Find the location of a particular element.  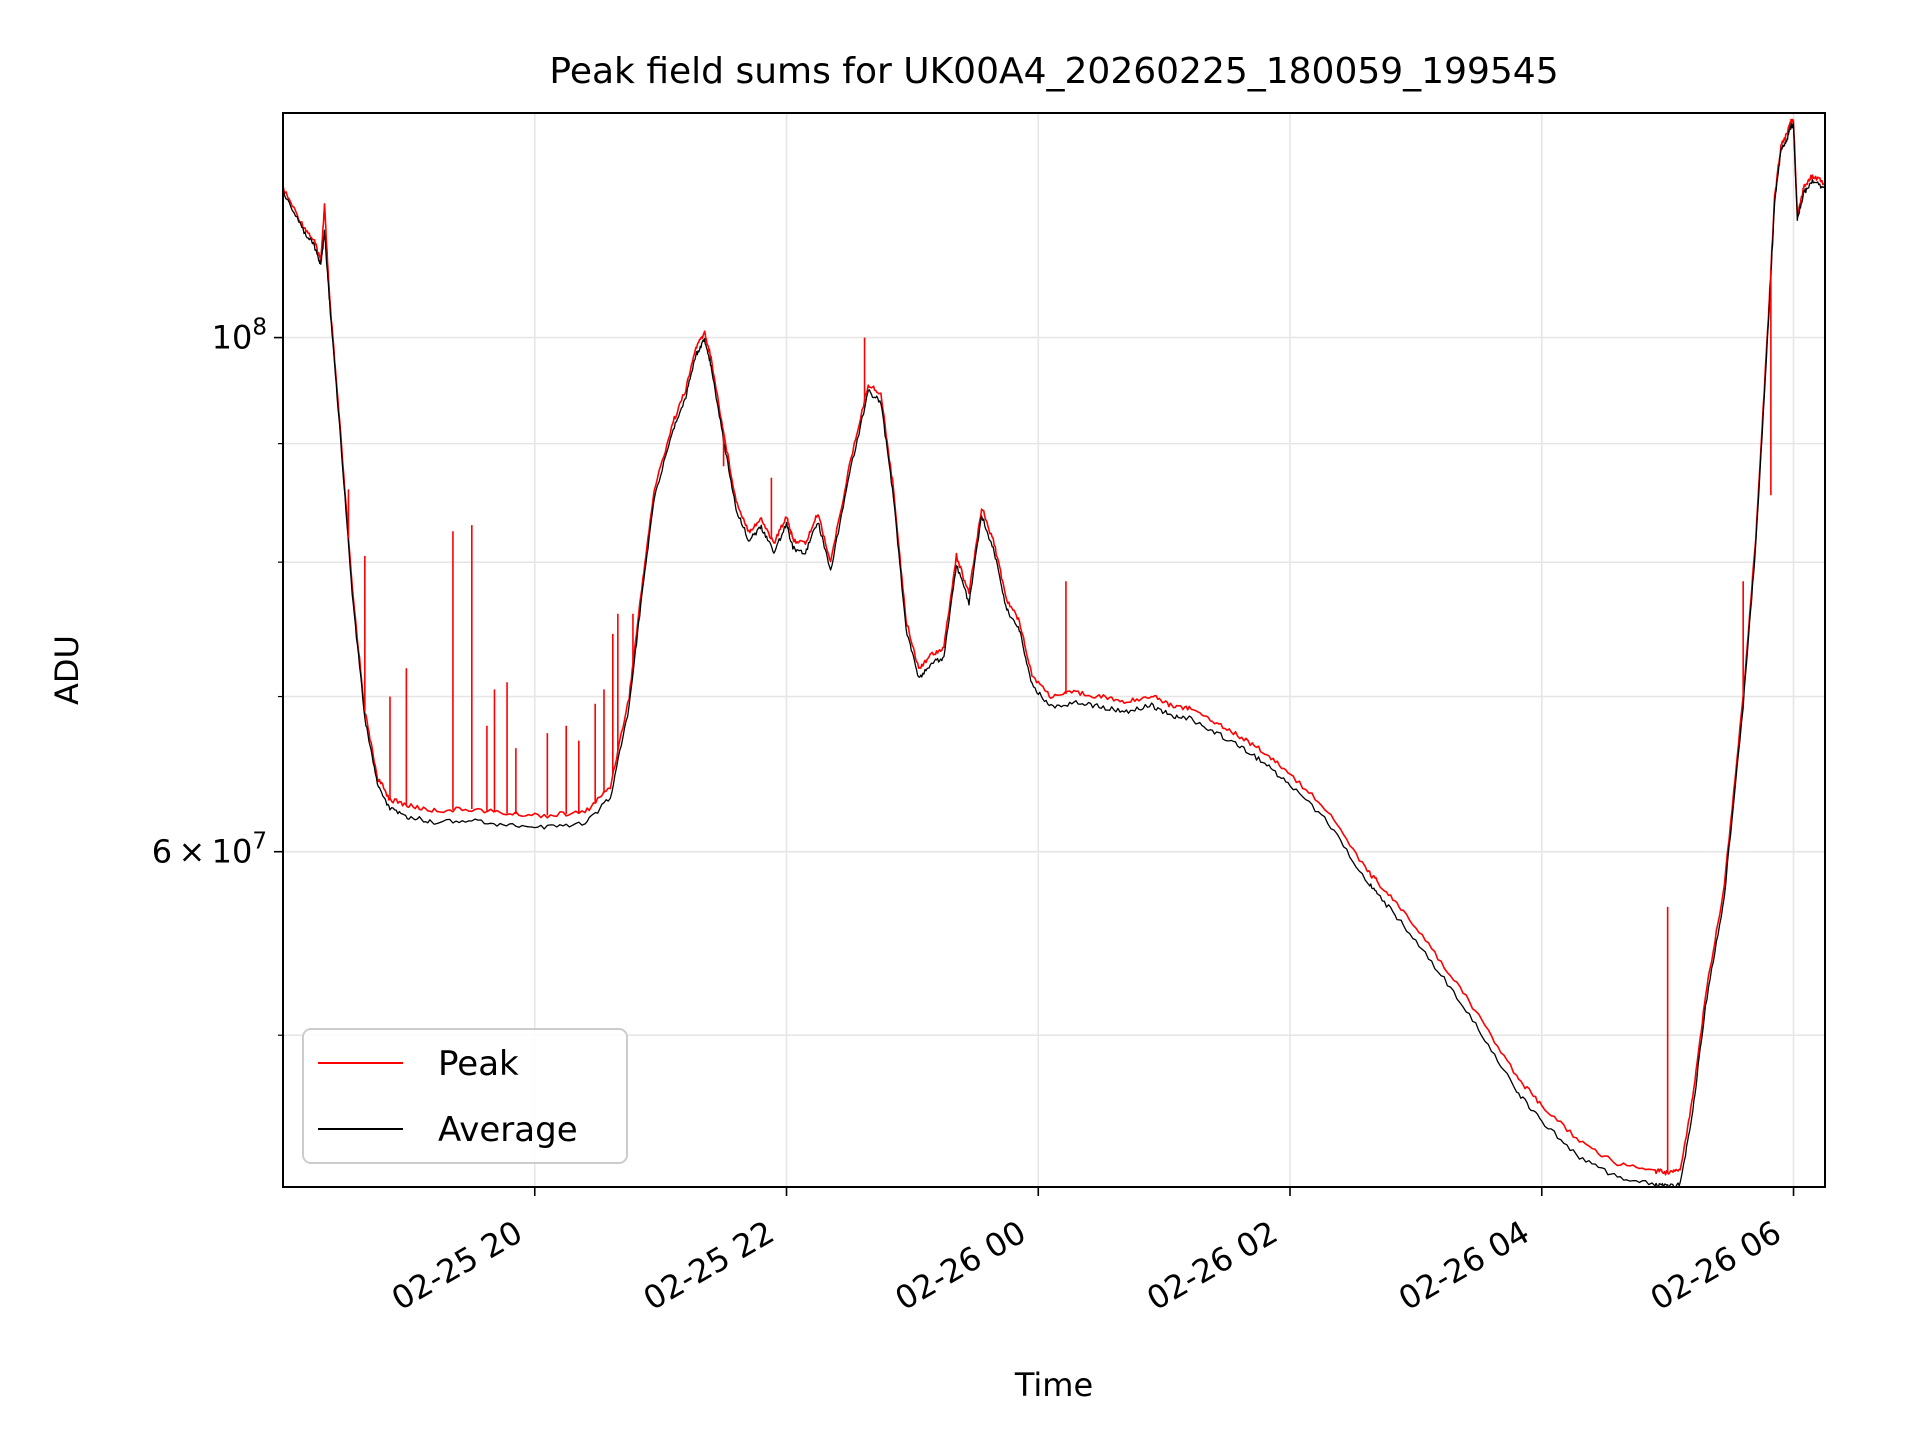

legend: Peak Average is located at coordinates (465, 1096).